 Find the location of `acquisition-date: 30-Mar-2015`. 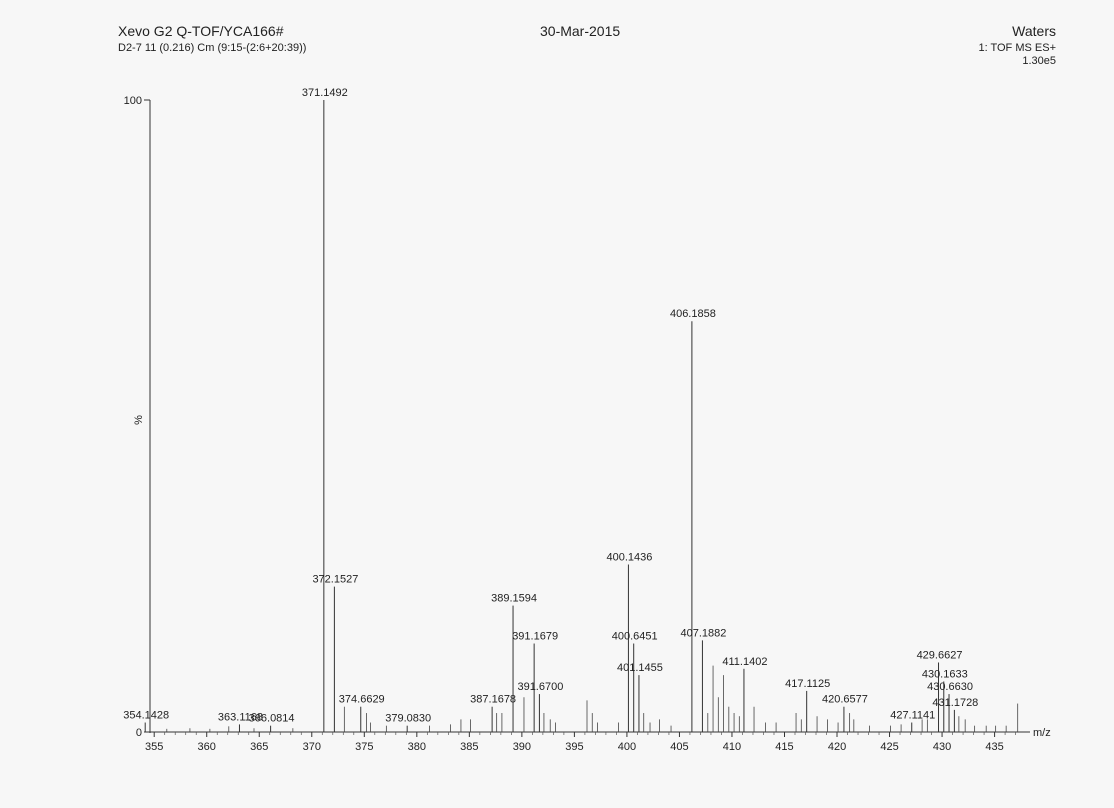

acquisition-date: 30-Mar-2015 is located at coordinates (580, 31).